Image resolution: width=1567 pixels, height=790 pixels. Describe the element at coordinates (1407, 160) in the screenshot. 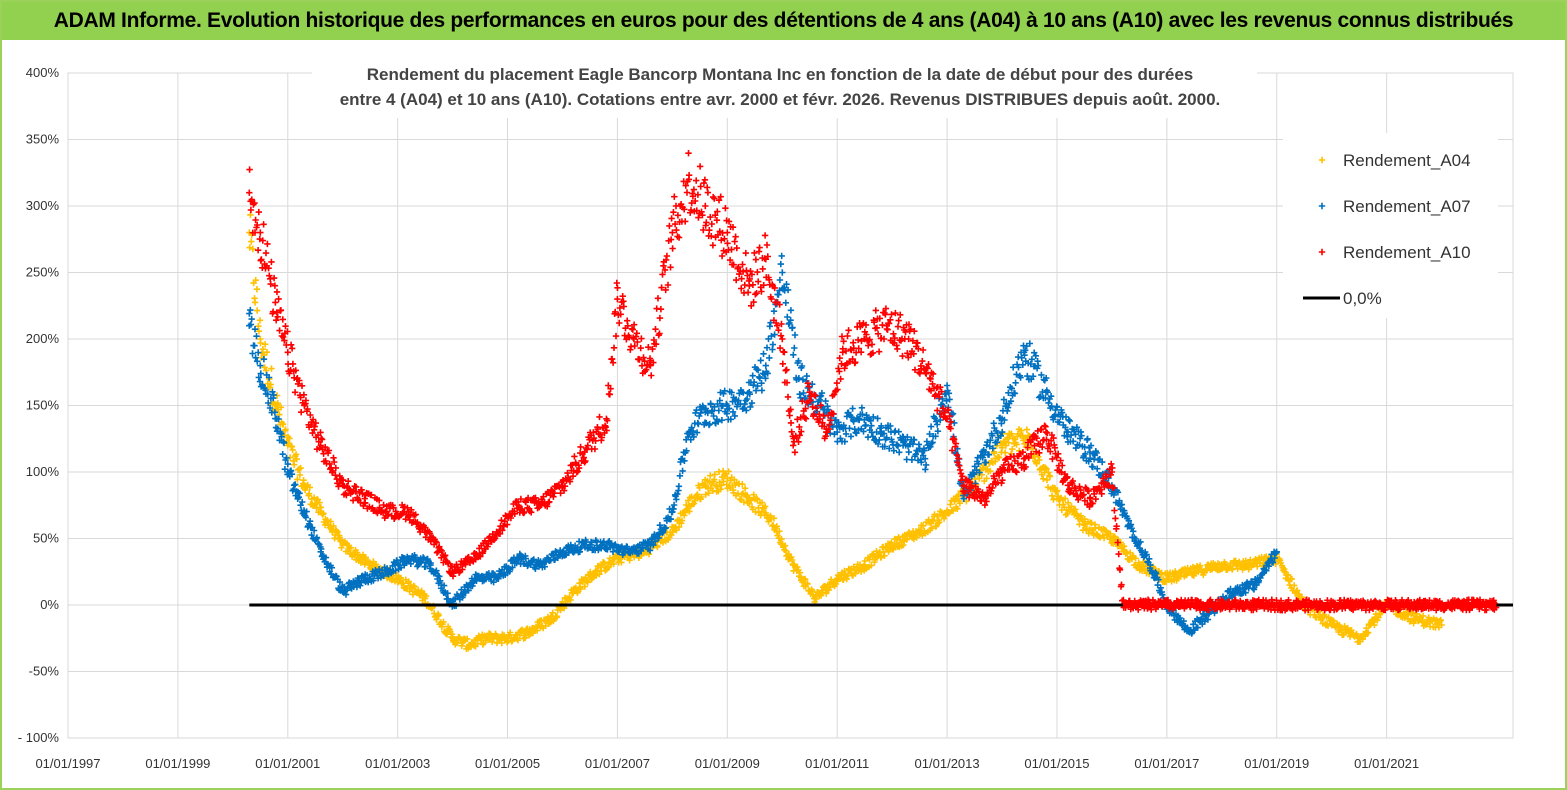

I see `legend-label: Rendement_A04` at that location.